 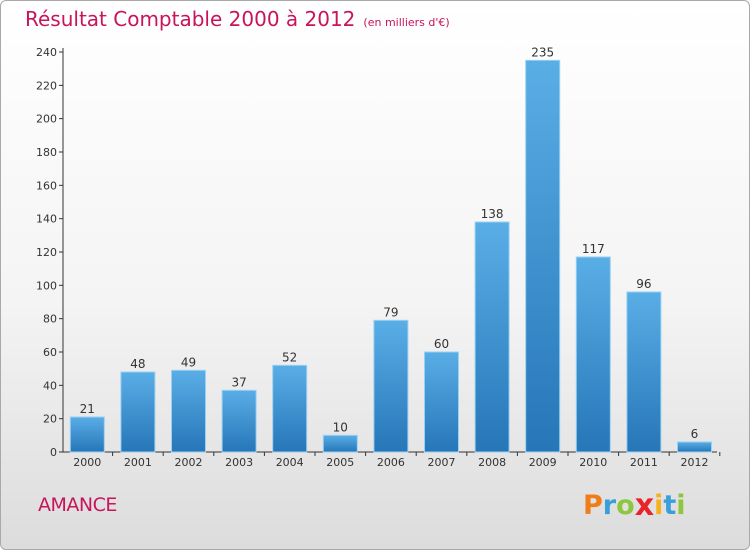 I want to click on bar-2012, so click(x=694, y=447).